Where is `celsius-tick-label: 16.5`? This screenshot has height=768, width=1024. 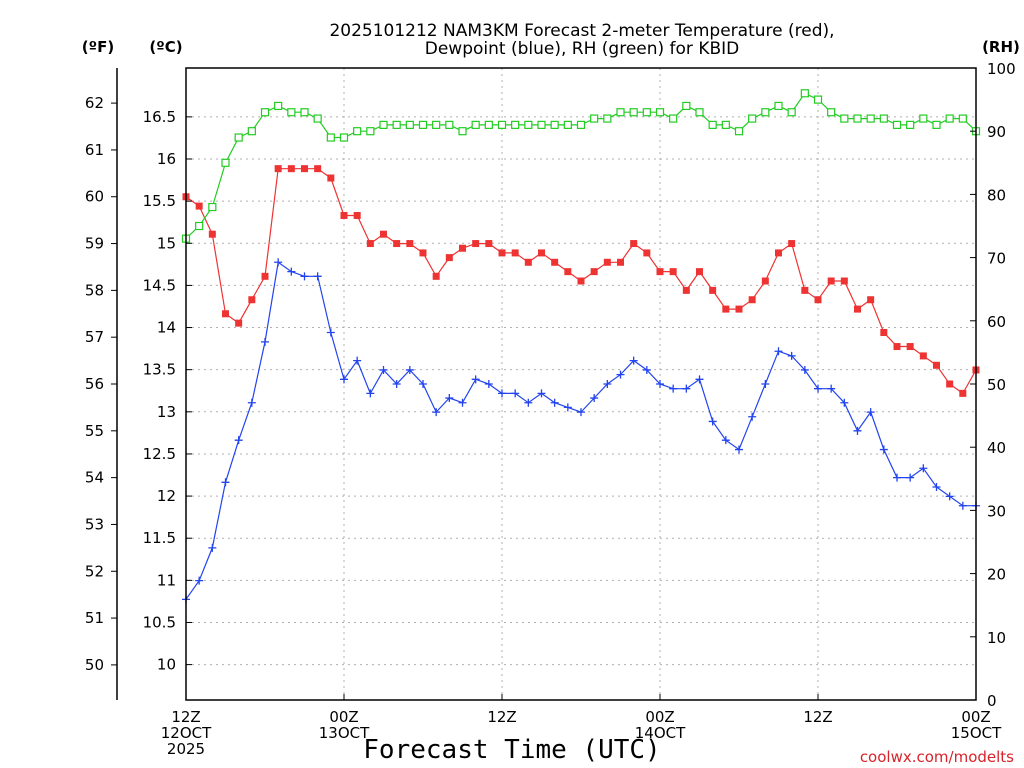 celsius-tick-label: 16.5 is located at coordinates (159, 117).